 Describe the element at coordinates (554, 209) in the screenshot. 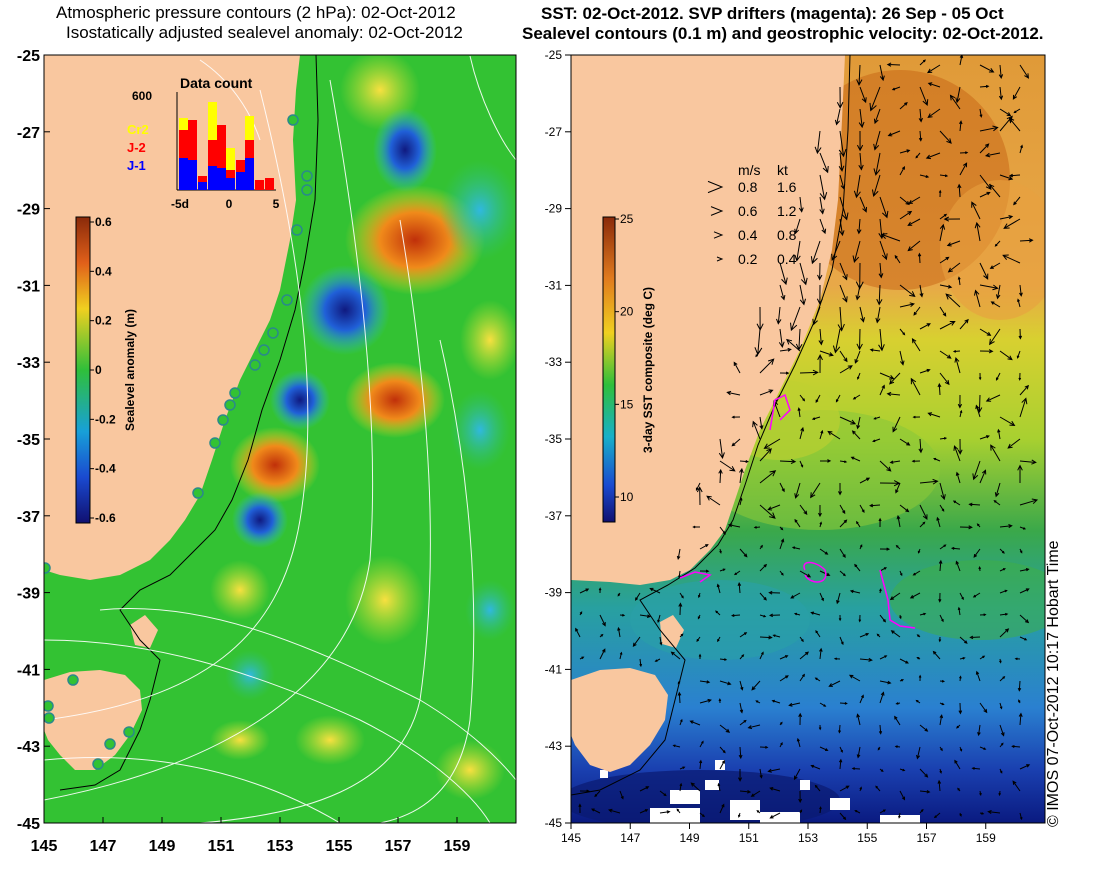

I see `right-y-tick-label: -29` at that location.